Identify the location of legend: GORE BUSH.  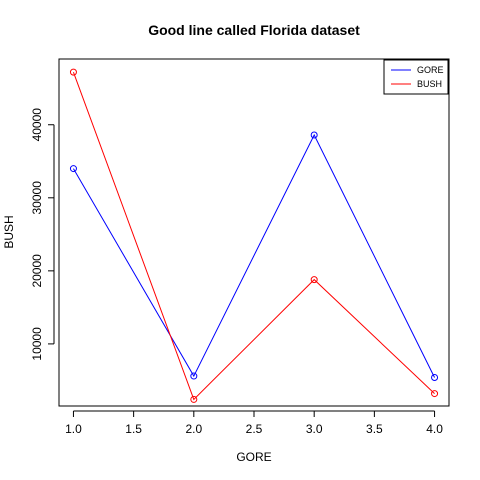
(416, 77).